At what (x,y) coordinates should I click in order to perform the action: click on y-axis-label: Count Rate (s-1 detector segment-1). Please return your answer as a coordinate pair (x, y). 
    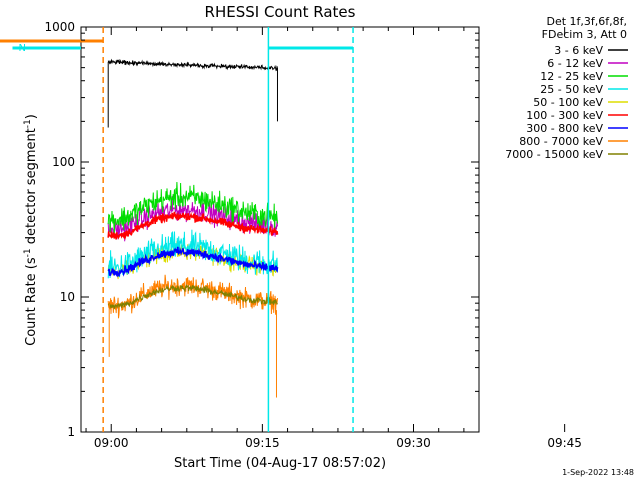
    Looking at the image, I should click on (31, 230).